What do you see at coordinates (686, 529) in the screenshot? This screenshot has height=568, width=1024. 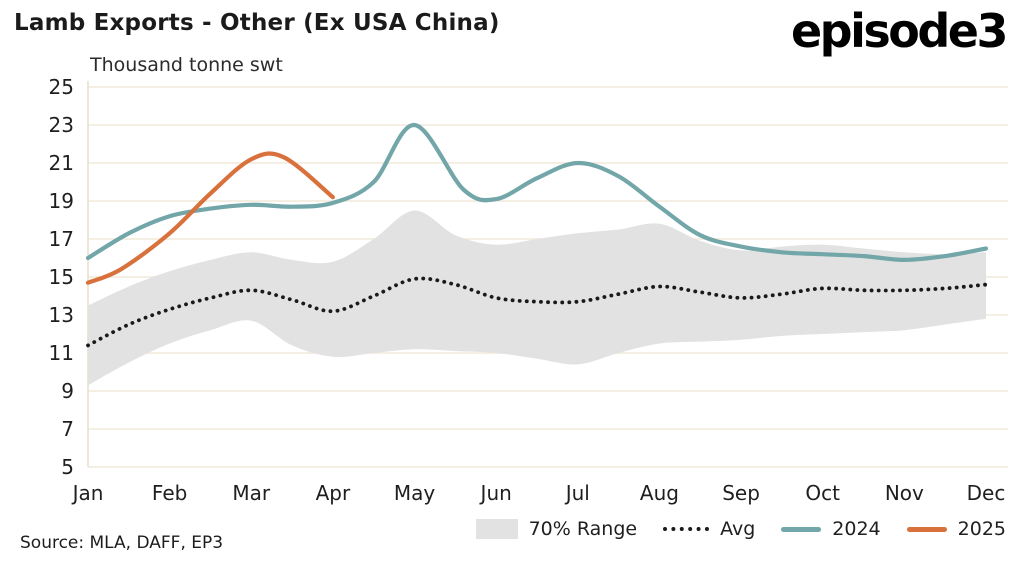 I see `avg-dotted-line-icon` at bounding box center [686, 529].